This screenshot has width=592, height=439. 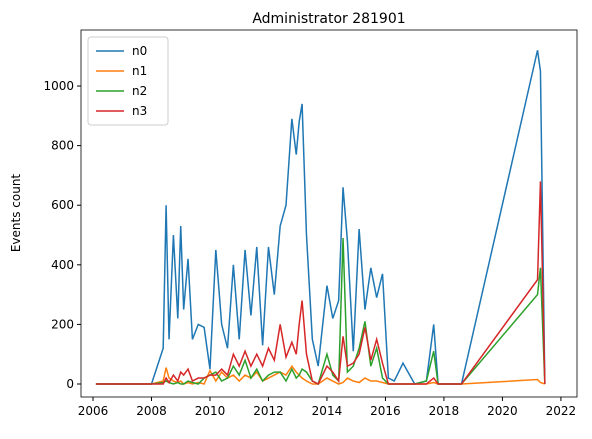 What do you see at coordinates (328, 19) in the screenshot?
I see `chart-title: Administrator 281901` at bounding box center [328, 19].